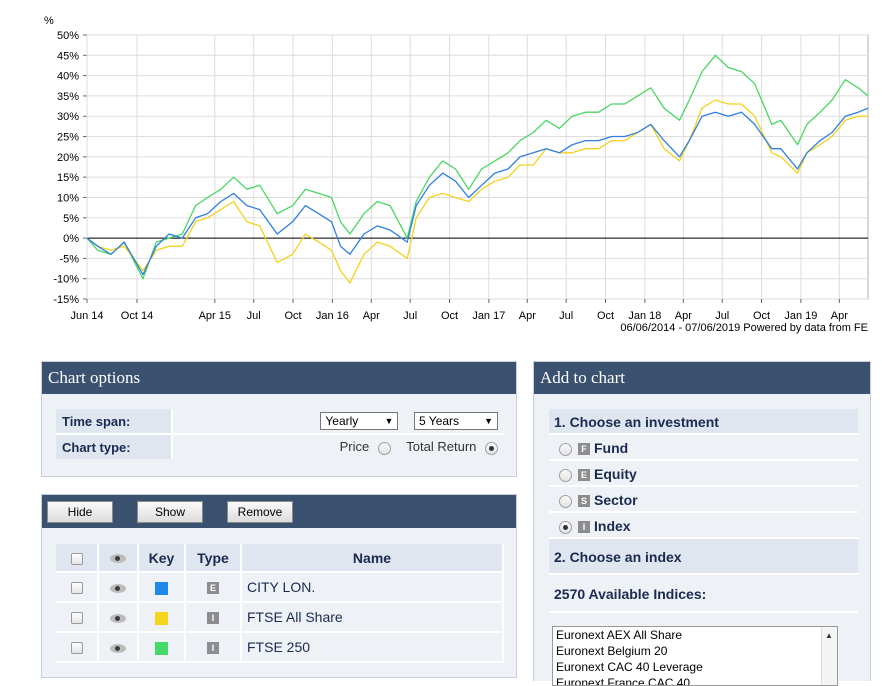  What do you see at coordinates (612, 526) in the screenshot?
I see `index-label: Index` at bounding box center [612, 526].